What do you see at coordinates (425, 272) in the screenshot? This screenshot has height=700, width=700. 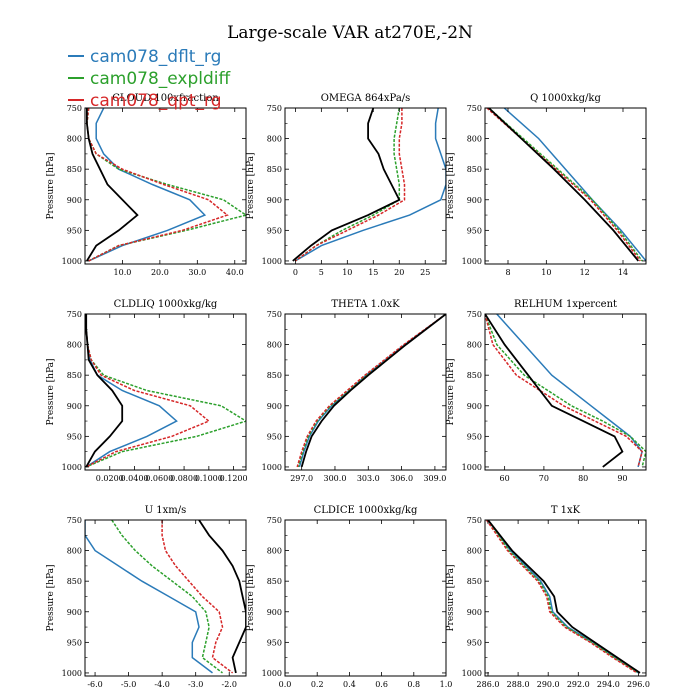 I see `x-tick-label: 25` at bounding box center [425, 272].